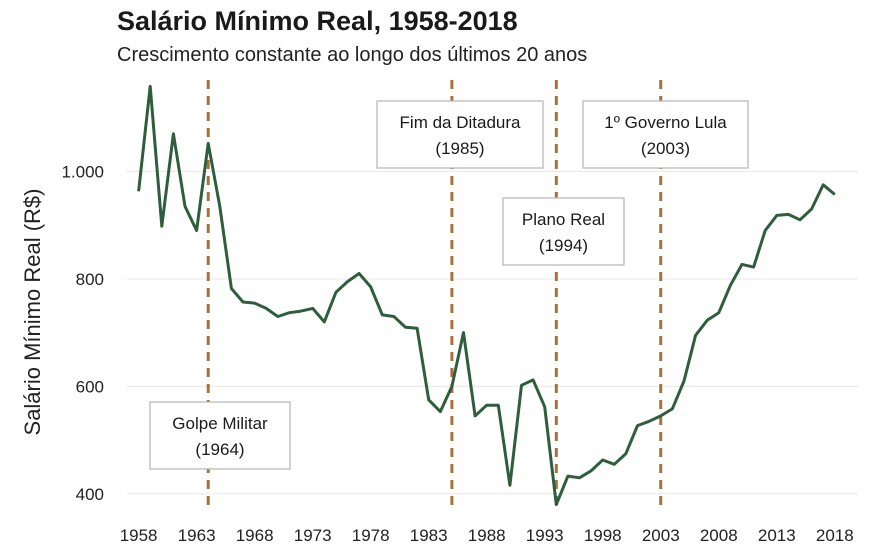 This screenshot has height=554, width=880. What do you see at coordinates (429, 535) in the screenshot?
I see `x-tick-label: 1983` at bounding box center [429, 535].